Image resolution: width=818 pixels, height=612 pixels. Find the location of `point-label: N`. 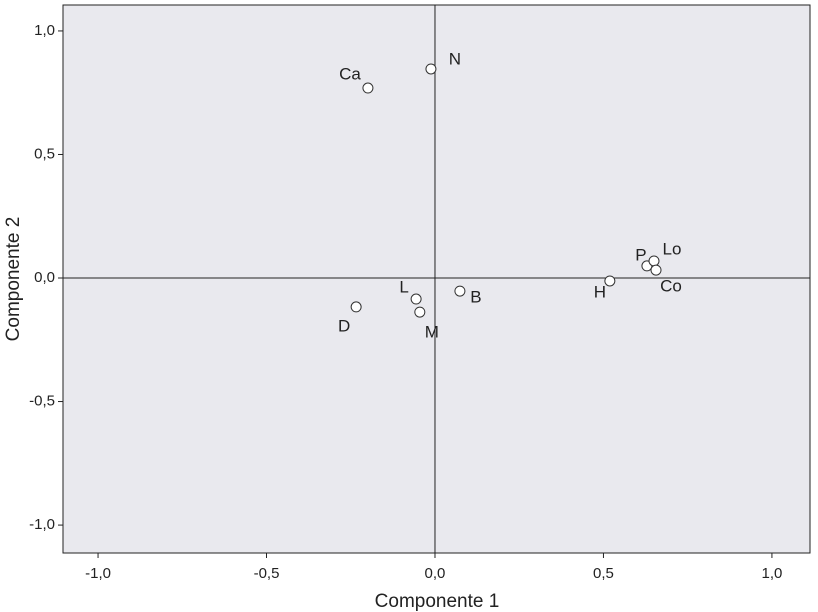

point-label: N is located at coordinates (455, 58).